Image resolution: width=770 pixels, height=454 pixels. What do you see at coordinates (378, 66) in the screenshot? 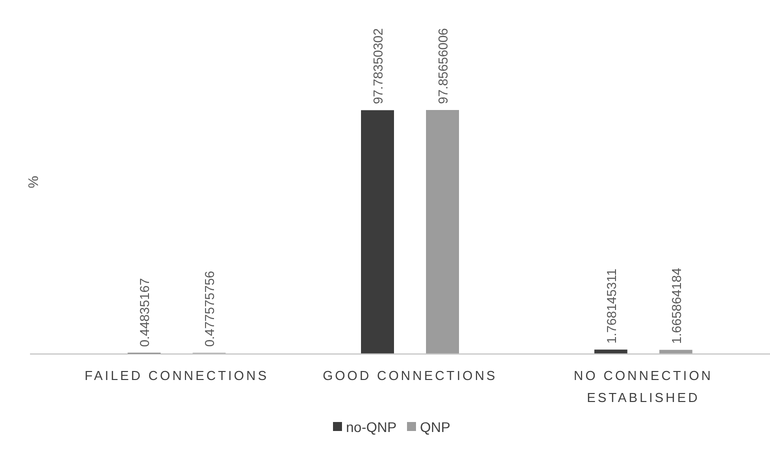
I see `data-label: 97.78350302` at bounding box center [378, 66].